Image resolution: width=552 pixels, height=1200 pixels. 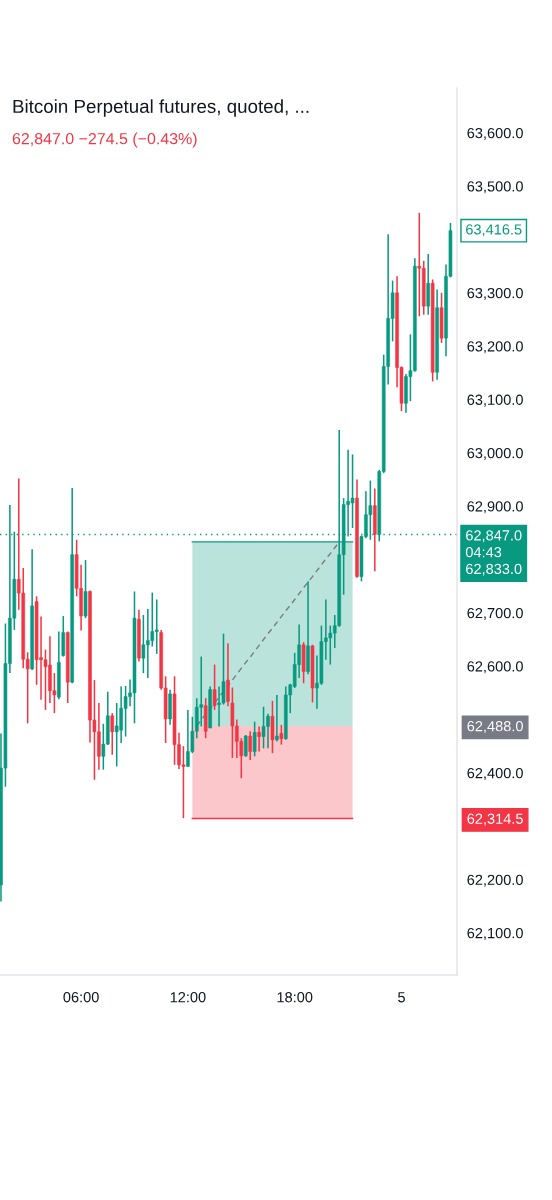 I want to click on text: 63,416.5, so click(x=494, y=230).